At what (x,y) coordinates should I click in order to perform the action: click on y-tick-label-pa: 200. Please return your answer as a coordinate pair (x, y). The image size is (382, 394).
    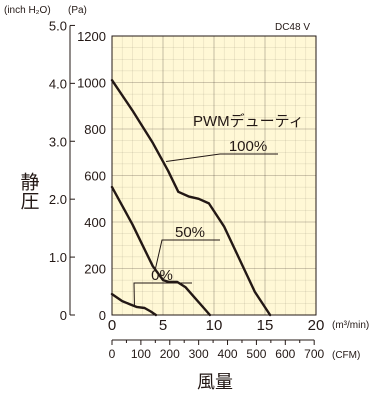
    Looking at the image, I should click on (95, 269).